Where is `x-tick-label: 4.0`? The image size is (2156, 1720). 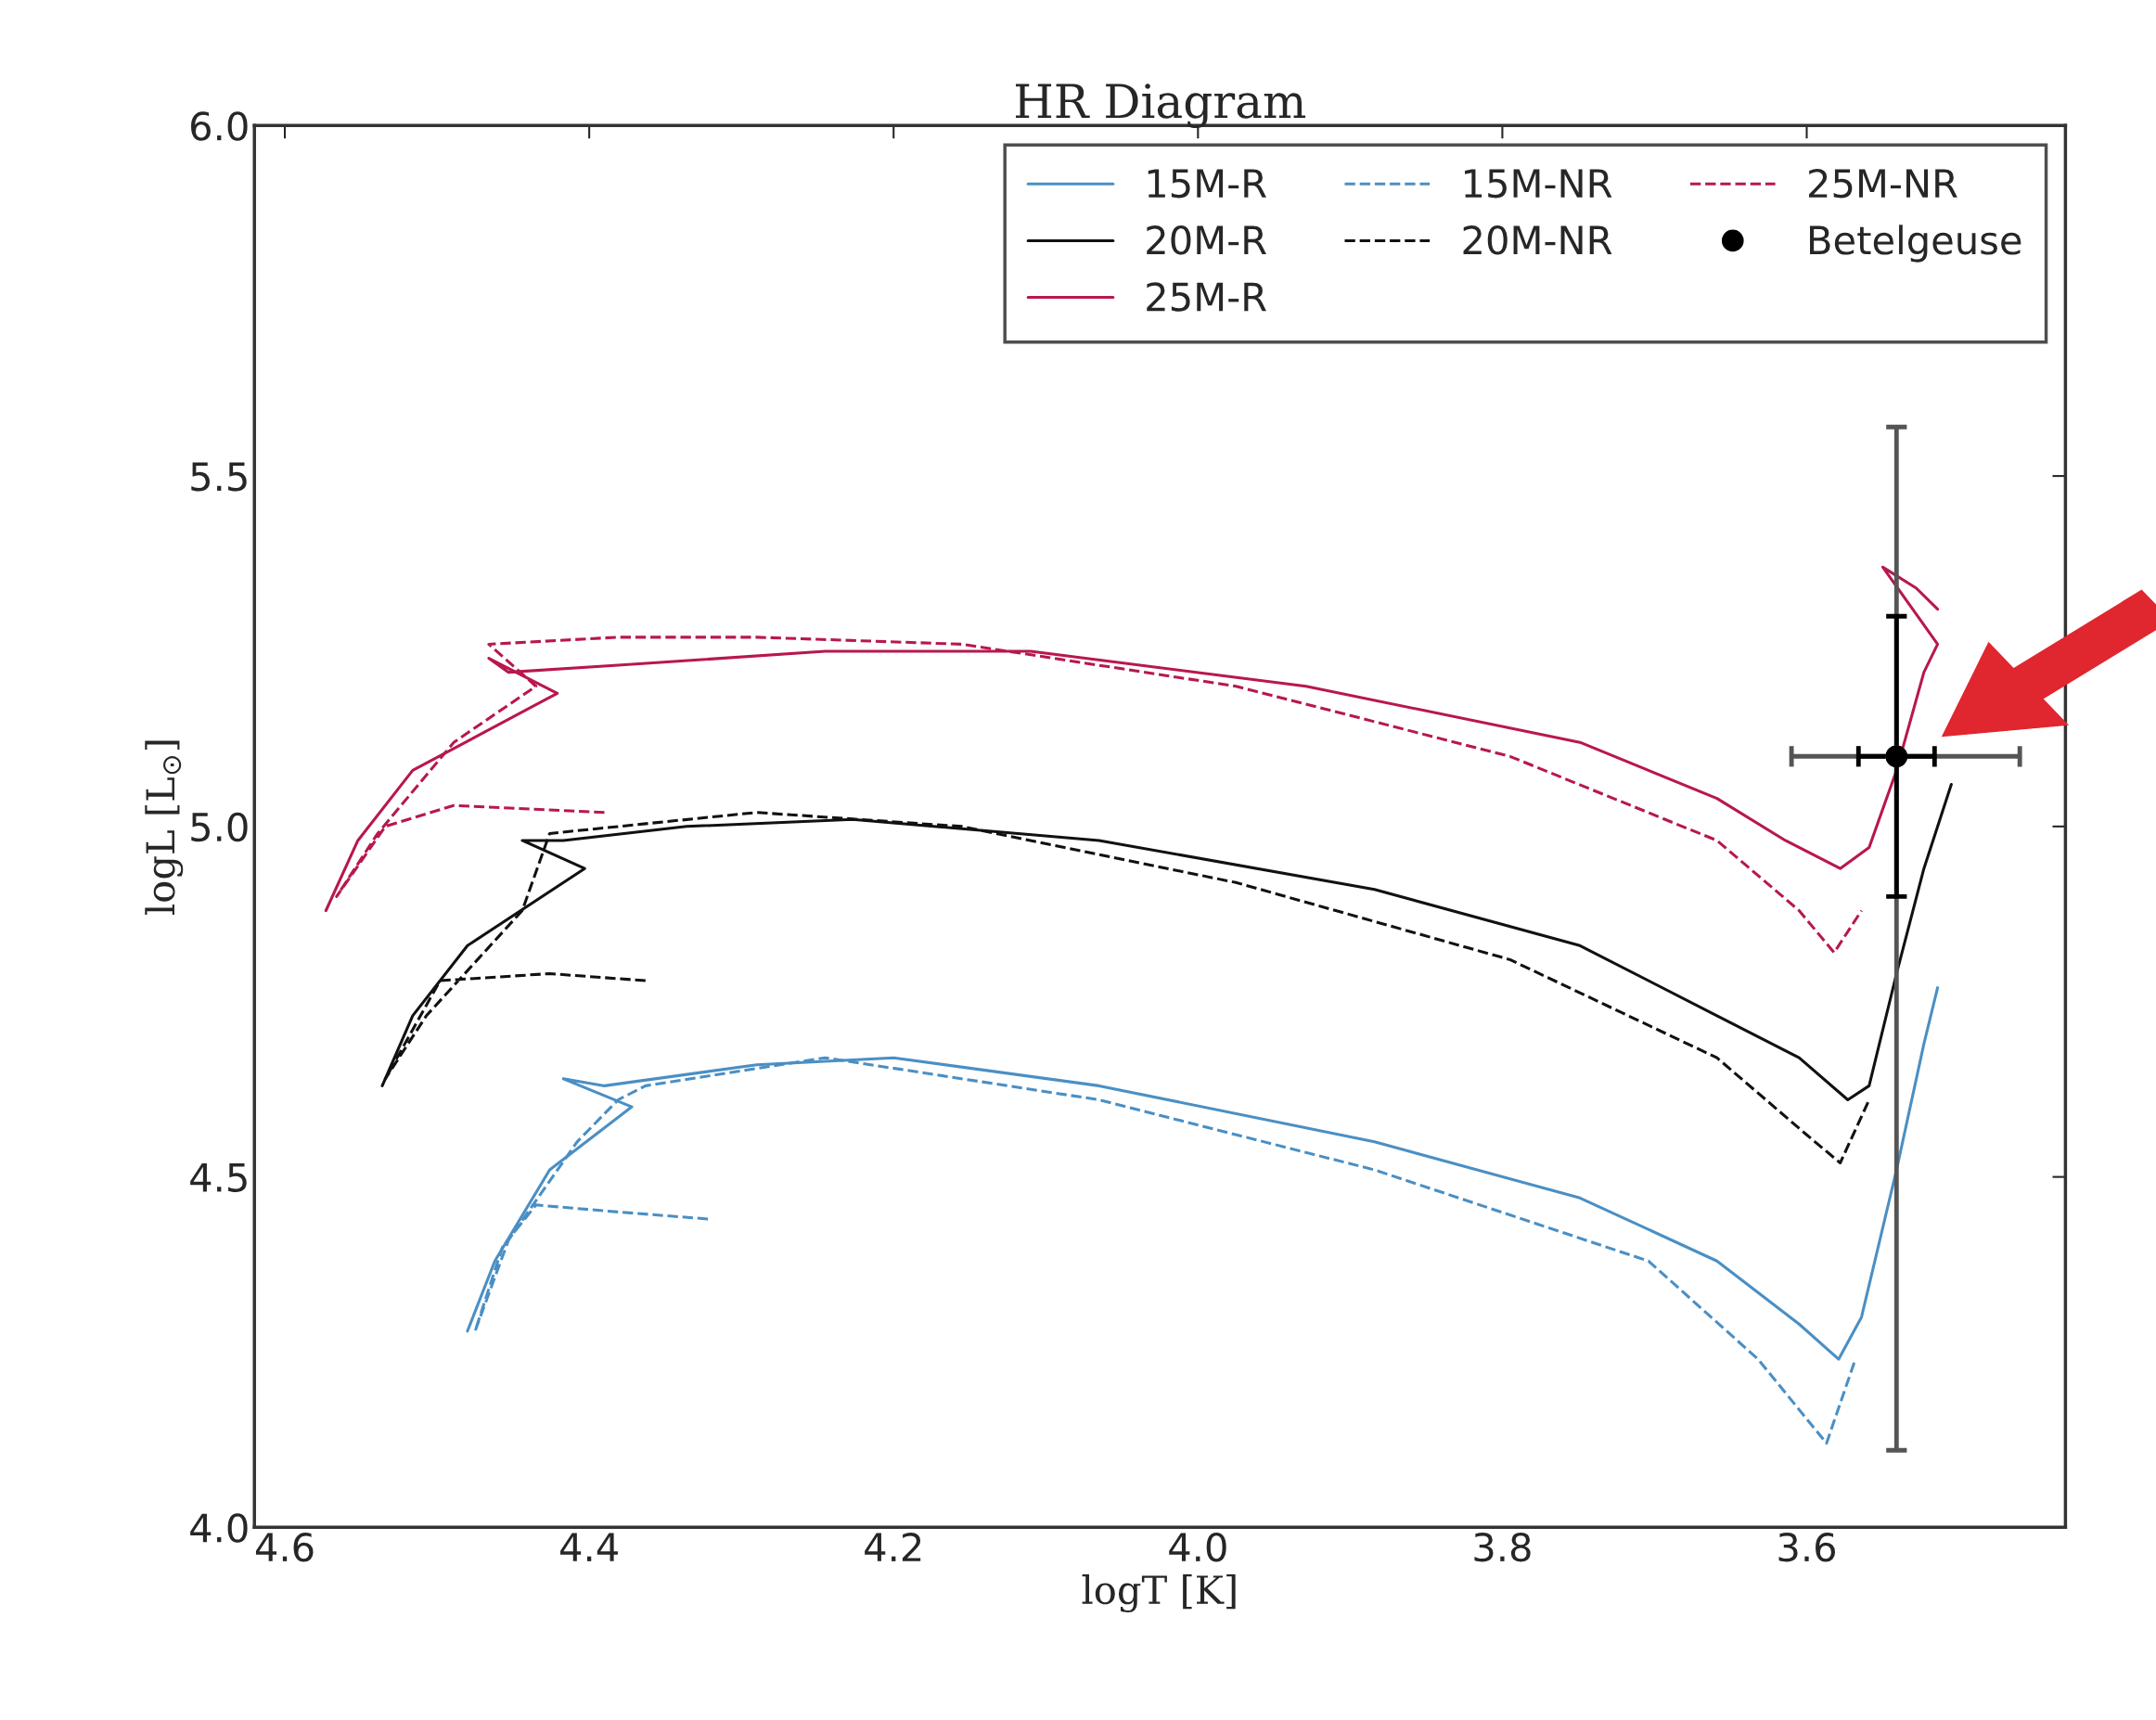 x-tick-label: 4.0 is located at coordinates (1197, 1547).